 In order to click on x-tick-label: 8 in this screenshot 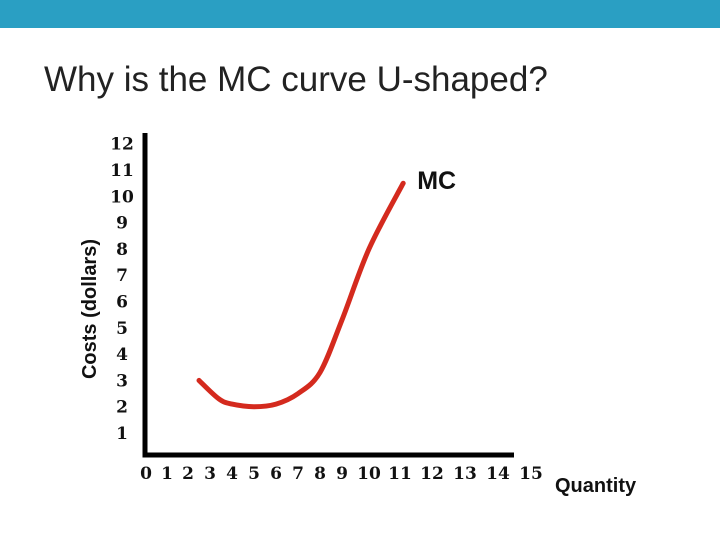, I will do `click(320, 474)`.